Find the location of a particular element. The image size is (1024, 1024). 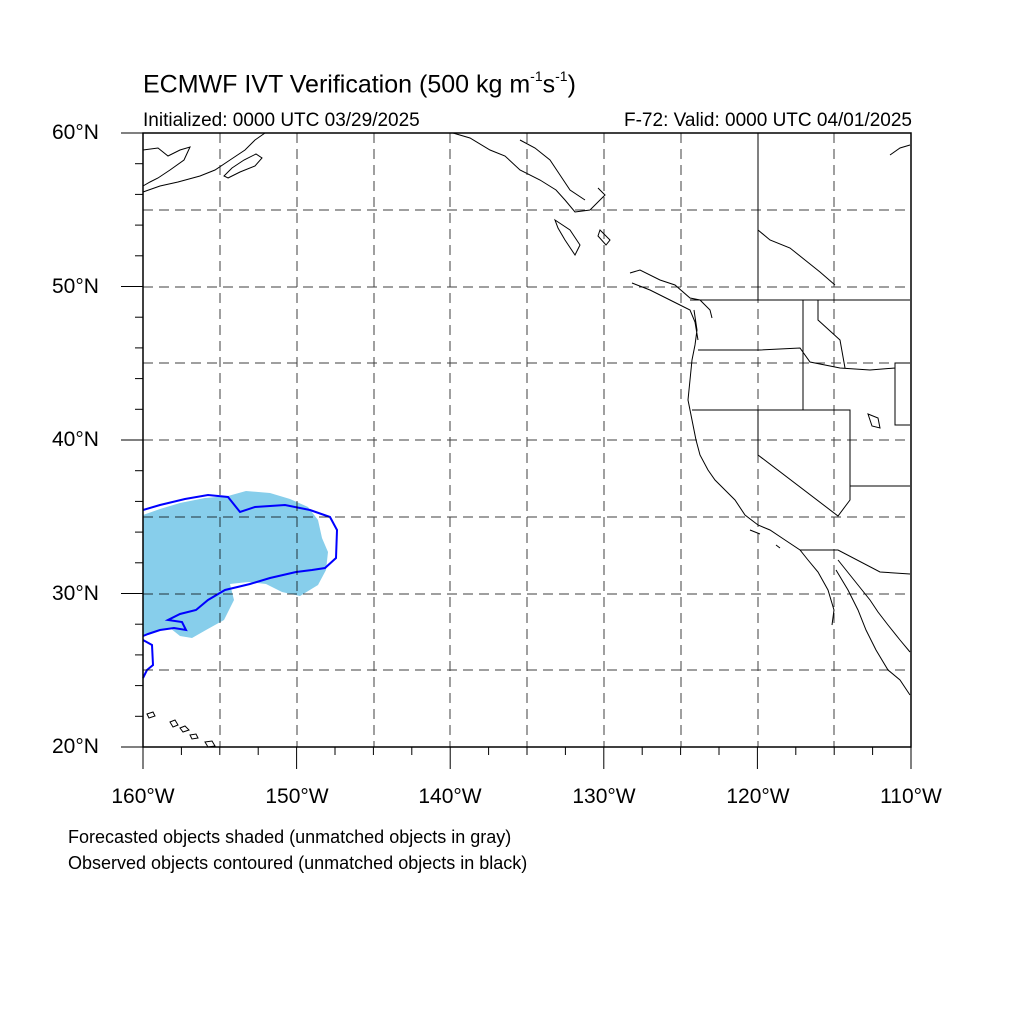

map-title: ECMWF IVT Verification (500 kg m-1s-1) is located at coordinates (359, 83).